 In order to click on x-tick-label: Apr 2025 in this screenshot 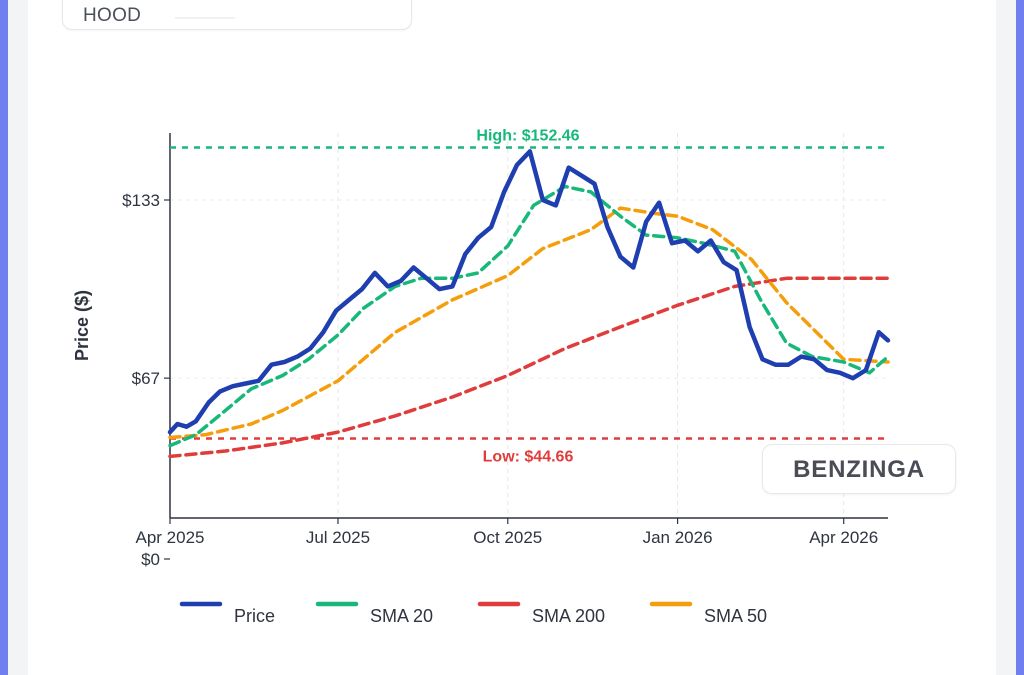, I will do `click(170, 537)`.